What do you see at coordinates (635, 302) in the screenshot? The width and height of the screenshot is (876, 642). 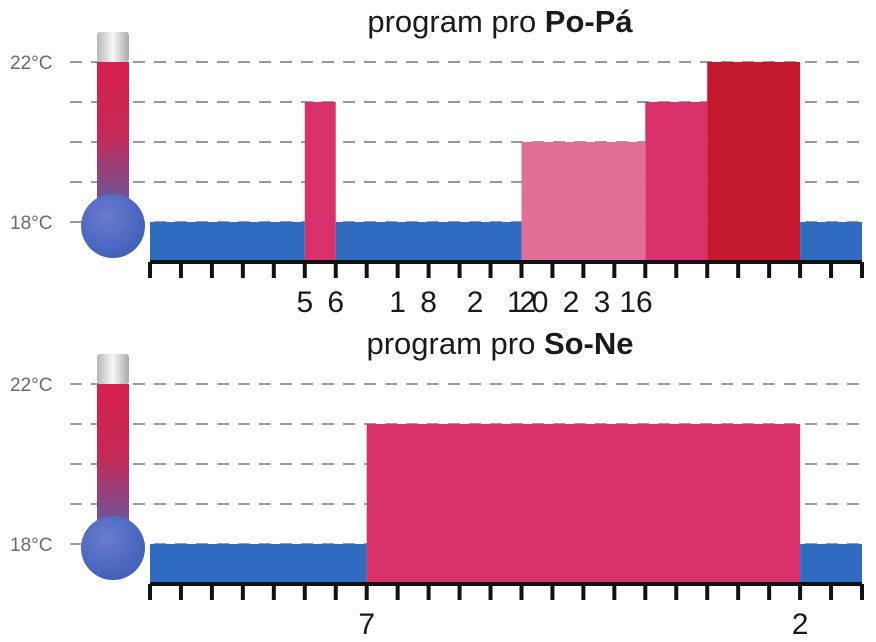 I see `x-tick-label: 16` at bounding box center [635, 302].